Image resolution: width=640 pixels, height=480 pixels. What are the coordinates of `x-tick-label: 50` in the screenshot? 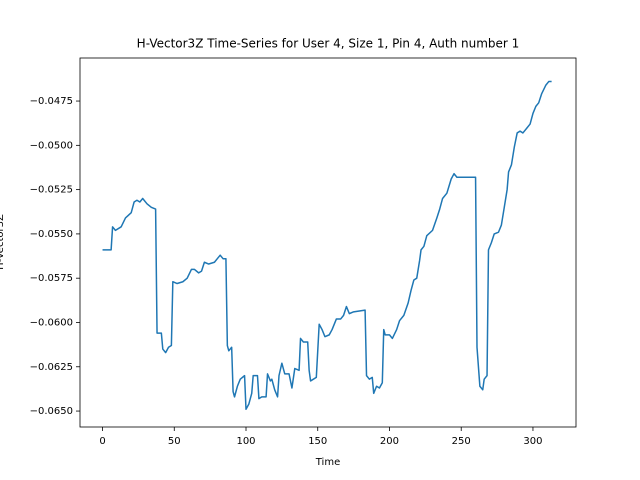 It's located at (174, 441).